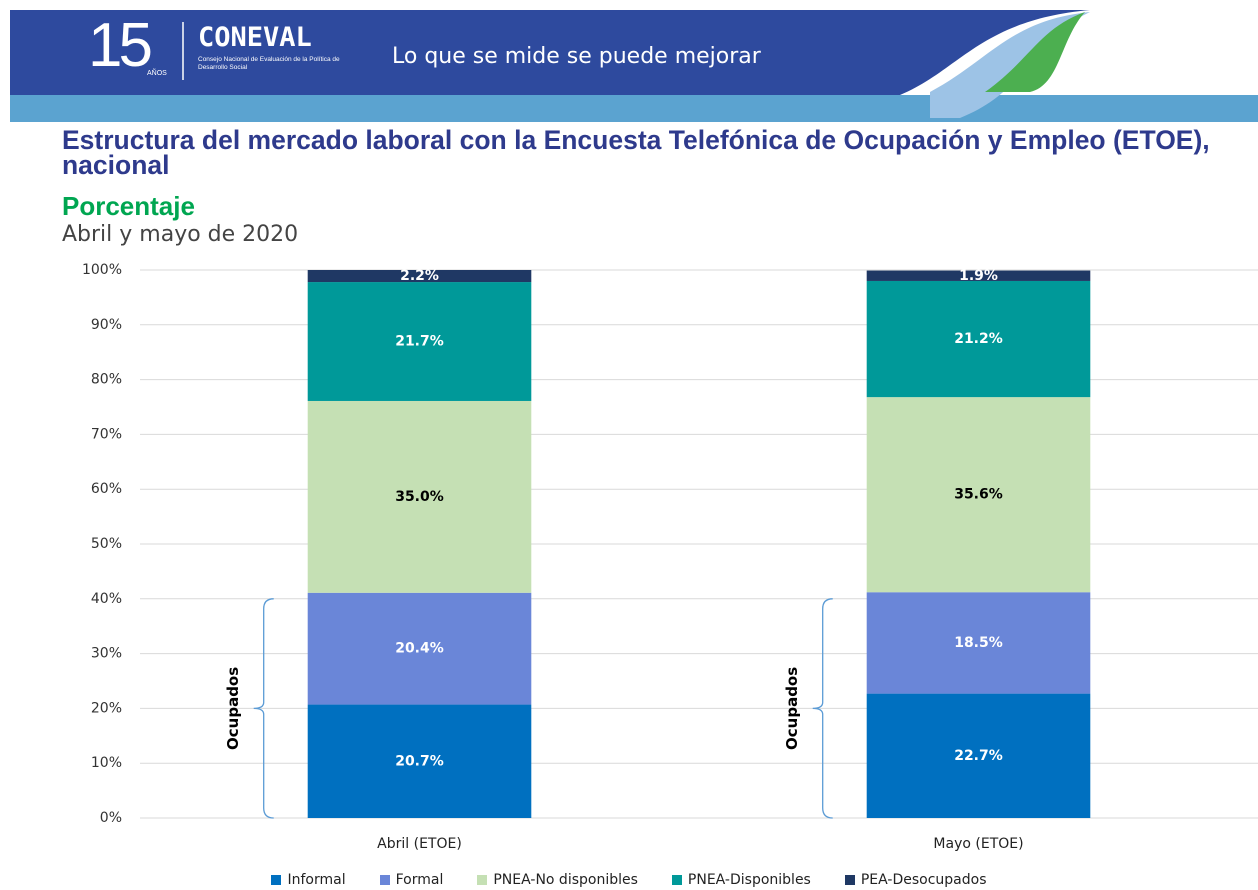 This screenshot has width=1258, height=890. What do you see at coordinates (923, 880) in the screenshot?
I see `legend-label: PEA-Desocupados` at bounding box center [923, 880].